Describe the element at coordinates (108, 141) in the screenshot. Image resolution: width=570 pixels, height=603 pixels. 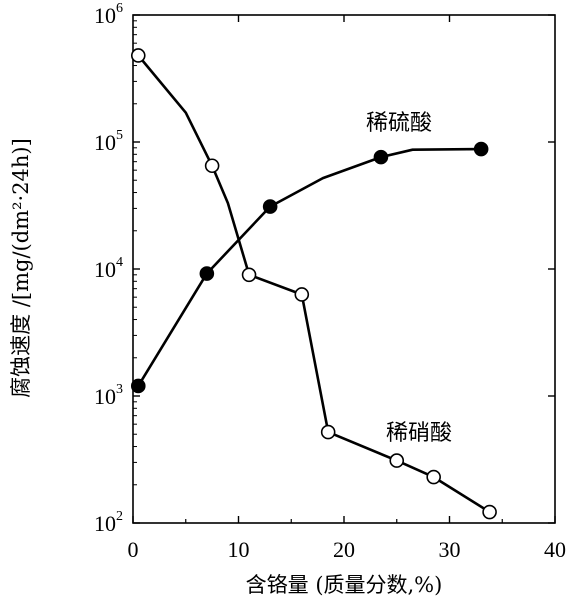
I see `y-tick-label: 10⁵` at that location.